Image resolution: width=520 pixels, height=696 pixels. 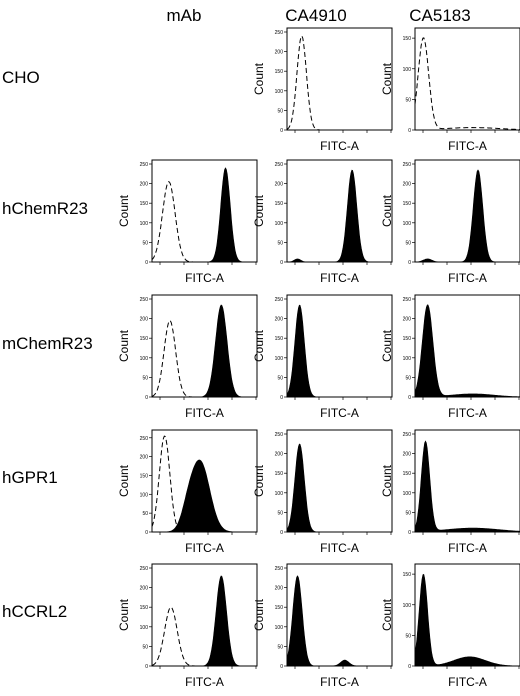 I want to click on histogram-panel-hChemR23-CA4910: 0 50 100 150 200 250 FITC-A Count, so click(x=322, y=222).